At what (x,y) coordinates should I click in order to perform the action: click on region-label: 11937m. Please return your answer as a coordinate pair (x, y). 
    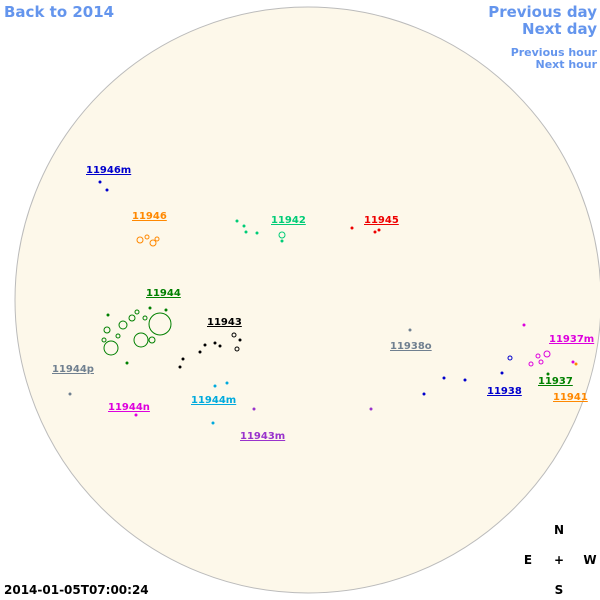
    Looking at the image, I should click on (571, 339).